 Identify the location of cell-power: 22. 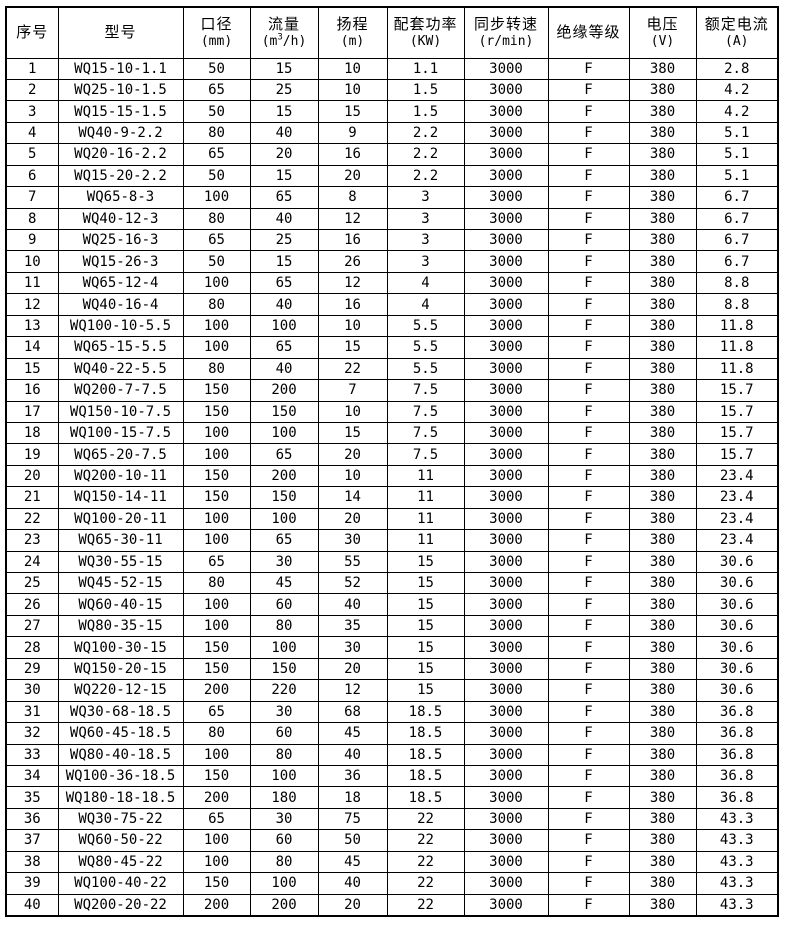
(425, 840).